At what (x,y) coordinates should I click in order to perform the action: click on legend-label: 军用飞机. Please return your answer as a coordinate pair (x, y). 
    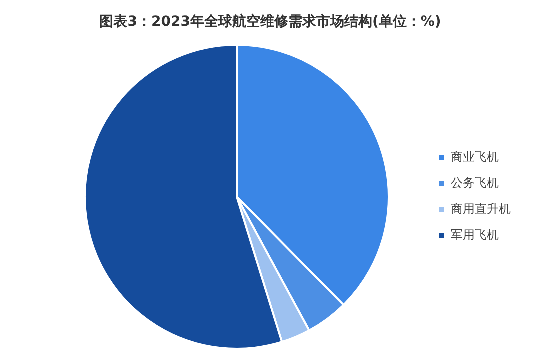
    Looking at the image, I should click on (475, 235).